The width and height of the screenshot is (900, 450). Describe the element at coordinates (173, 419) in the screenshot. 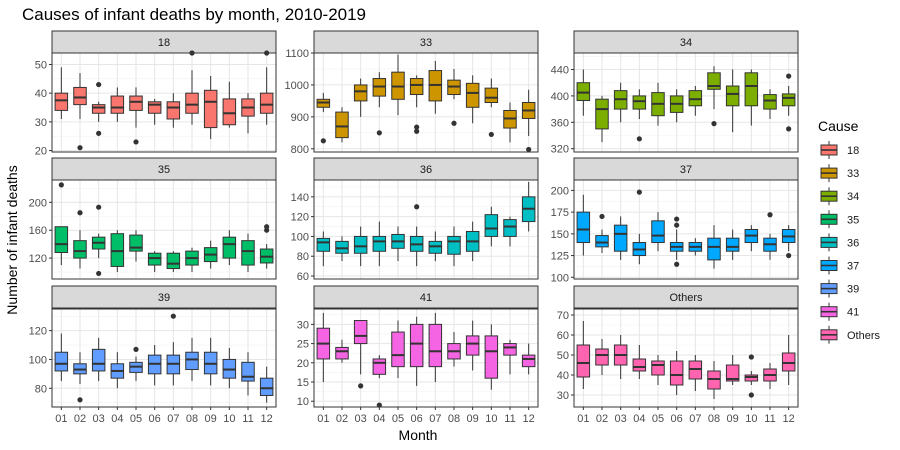

I see `x-tick-label: 07` at that location.